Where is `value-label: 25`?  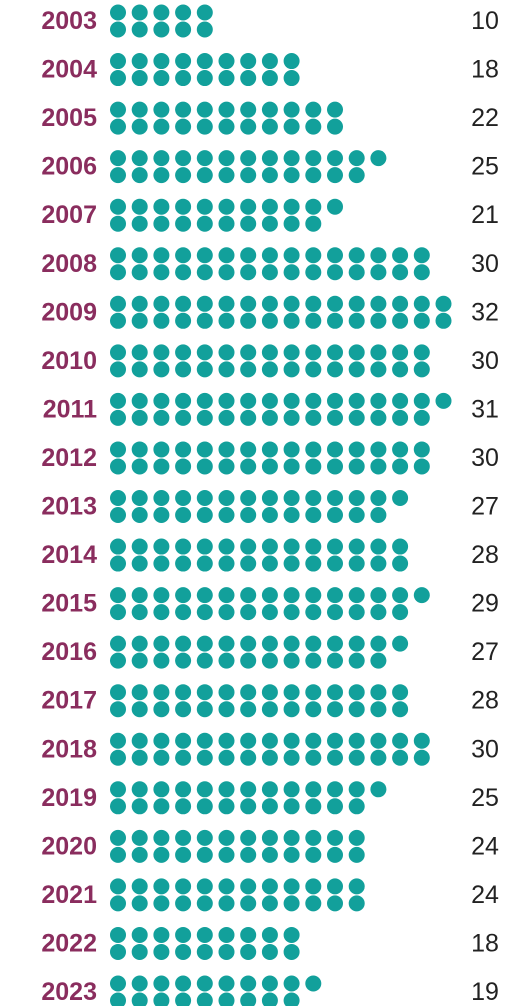
value-label: 25 is located at coordinates (485, 798).